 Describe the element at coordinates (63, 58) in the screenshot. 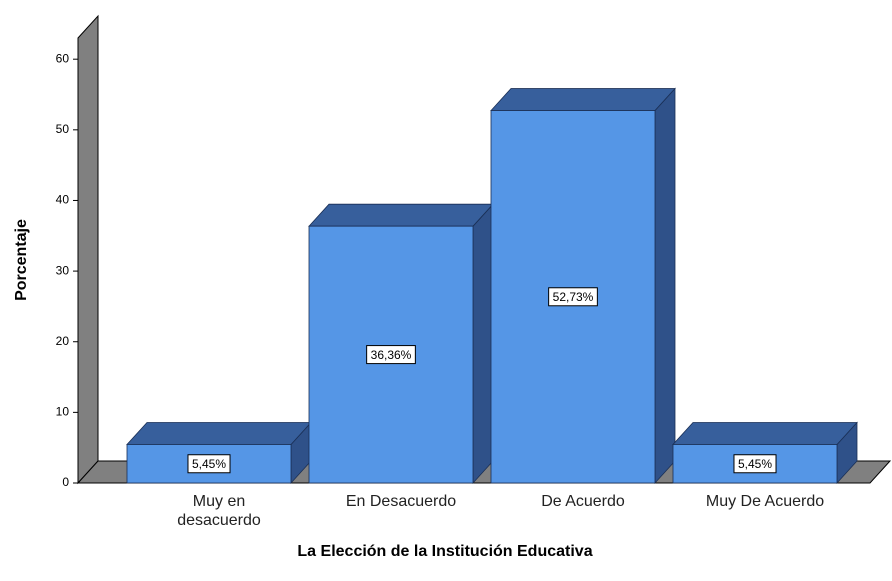

I see `y-tick-label: 60` at that location.